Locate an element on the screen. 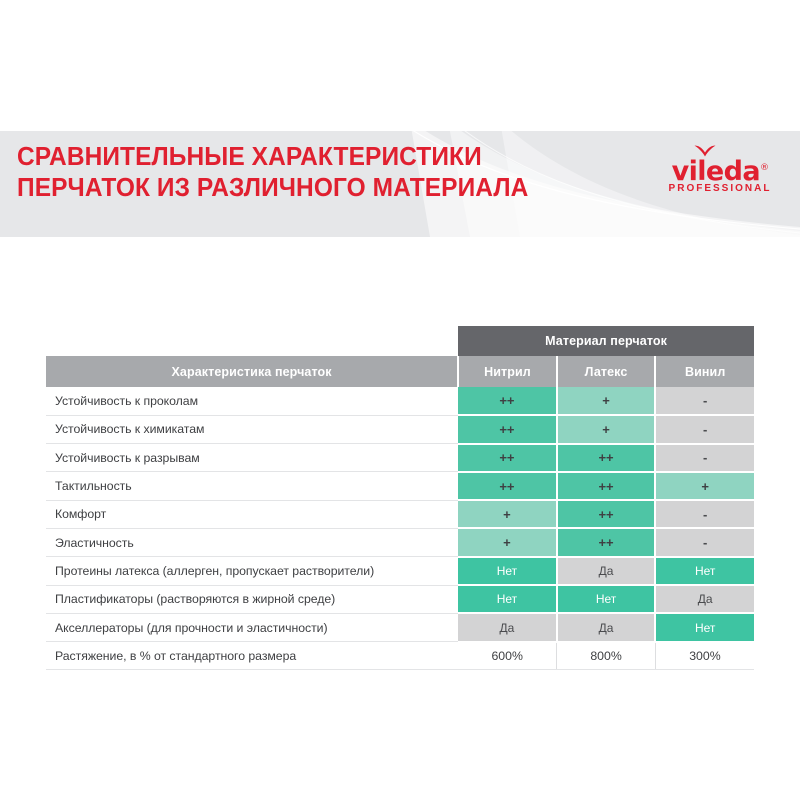  table-row: Тактильность ++ ++ + is located at coordinates (400, 486).